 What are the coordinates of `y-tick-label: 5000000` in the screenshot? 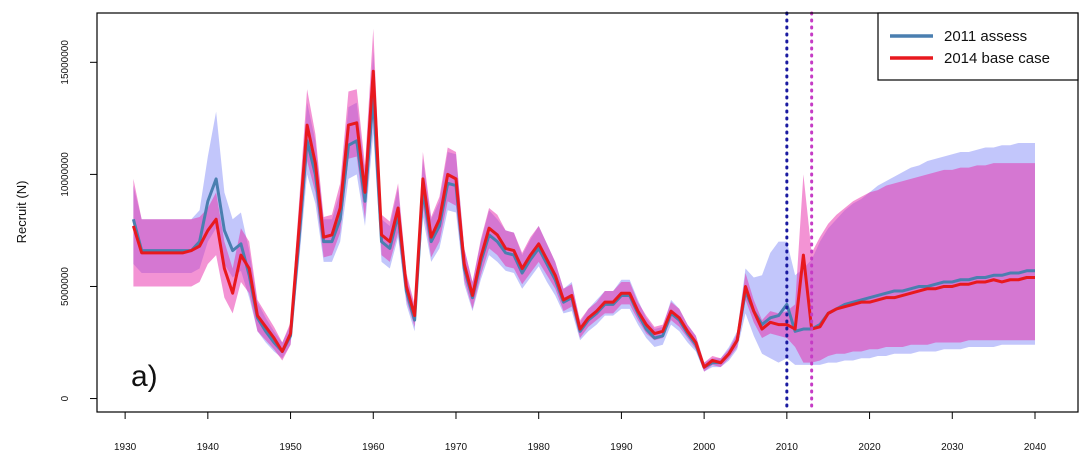 It's located at (65, 286).